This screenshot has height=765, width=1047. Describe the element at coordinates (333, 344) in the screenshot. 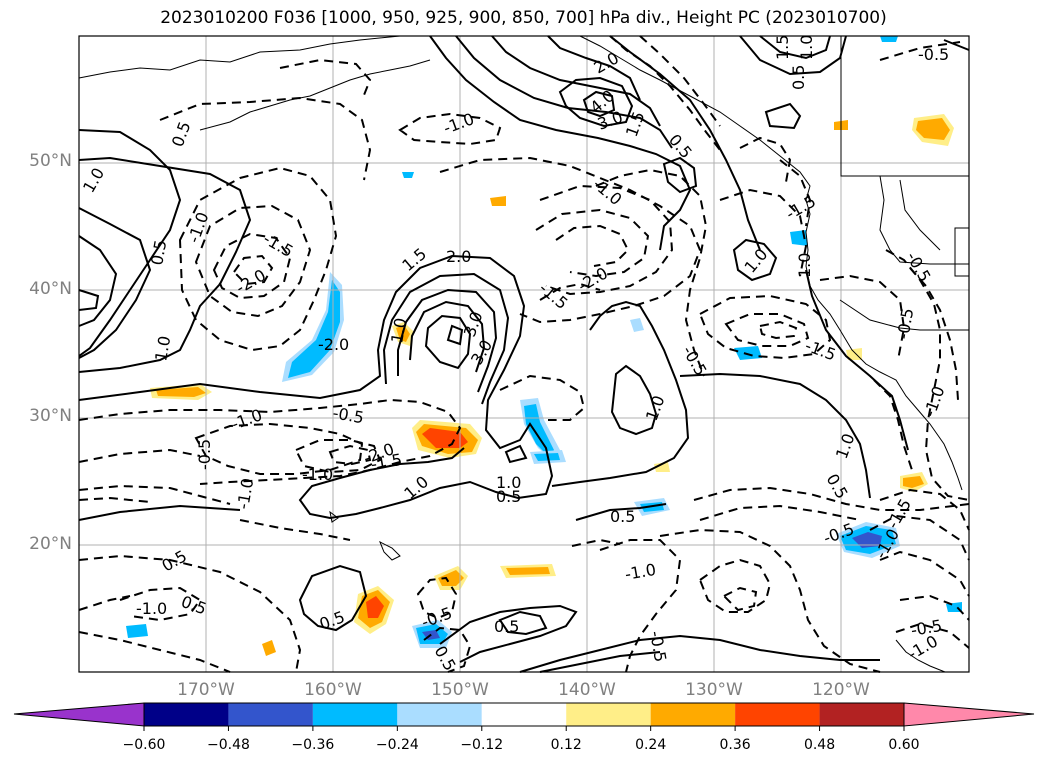

I see `contour-label: -2.0` at that location.